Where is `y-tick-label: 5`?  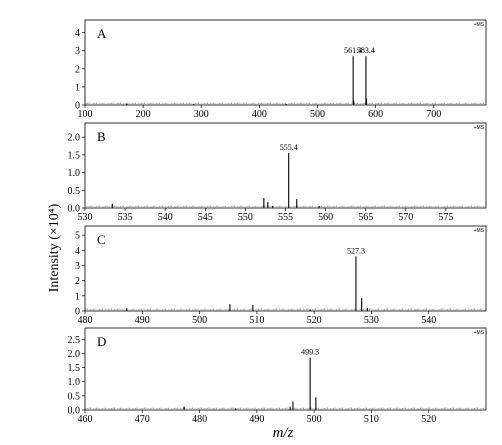
y-tick-label: 5 is located at coordinates (77, 236).